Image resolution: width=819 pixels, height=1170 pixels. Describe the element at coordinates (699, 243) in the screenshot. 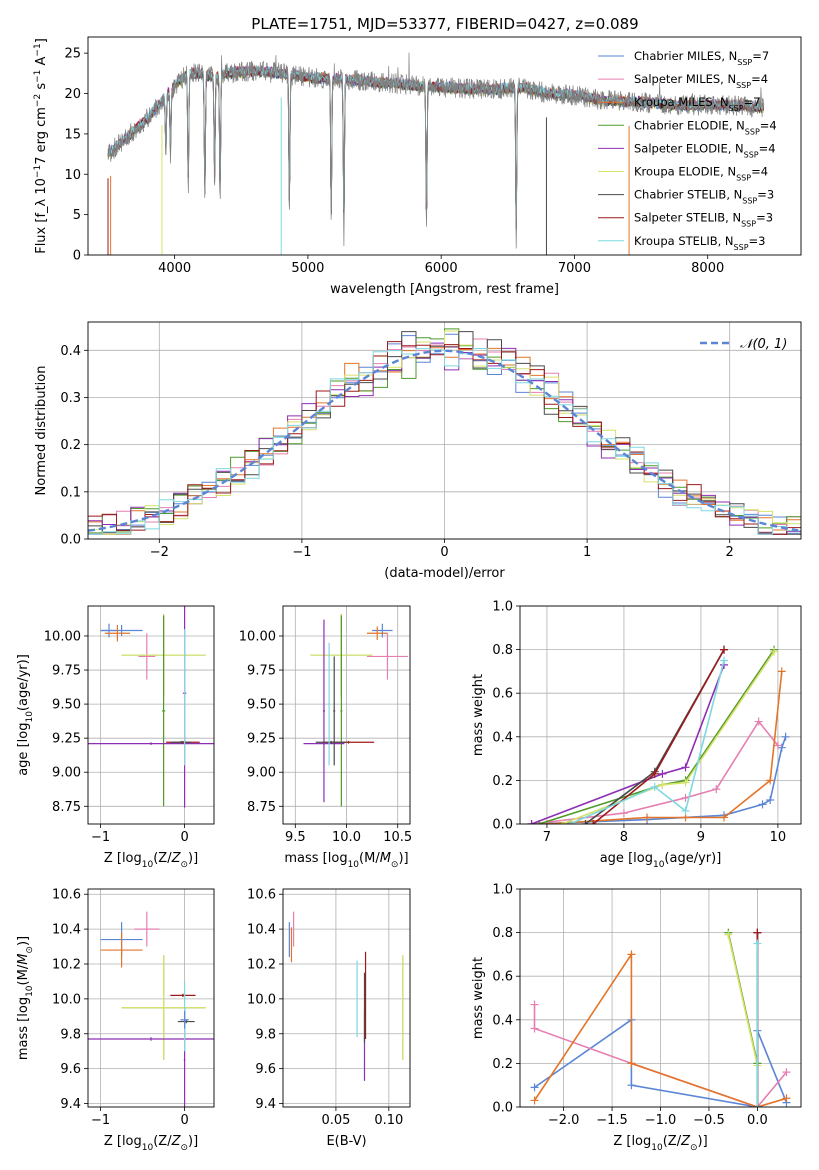

I see `legend-label-kroupa_stelib: Kroupa STELIB, NSSP=3` at that location.